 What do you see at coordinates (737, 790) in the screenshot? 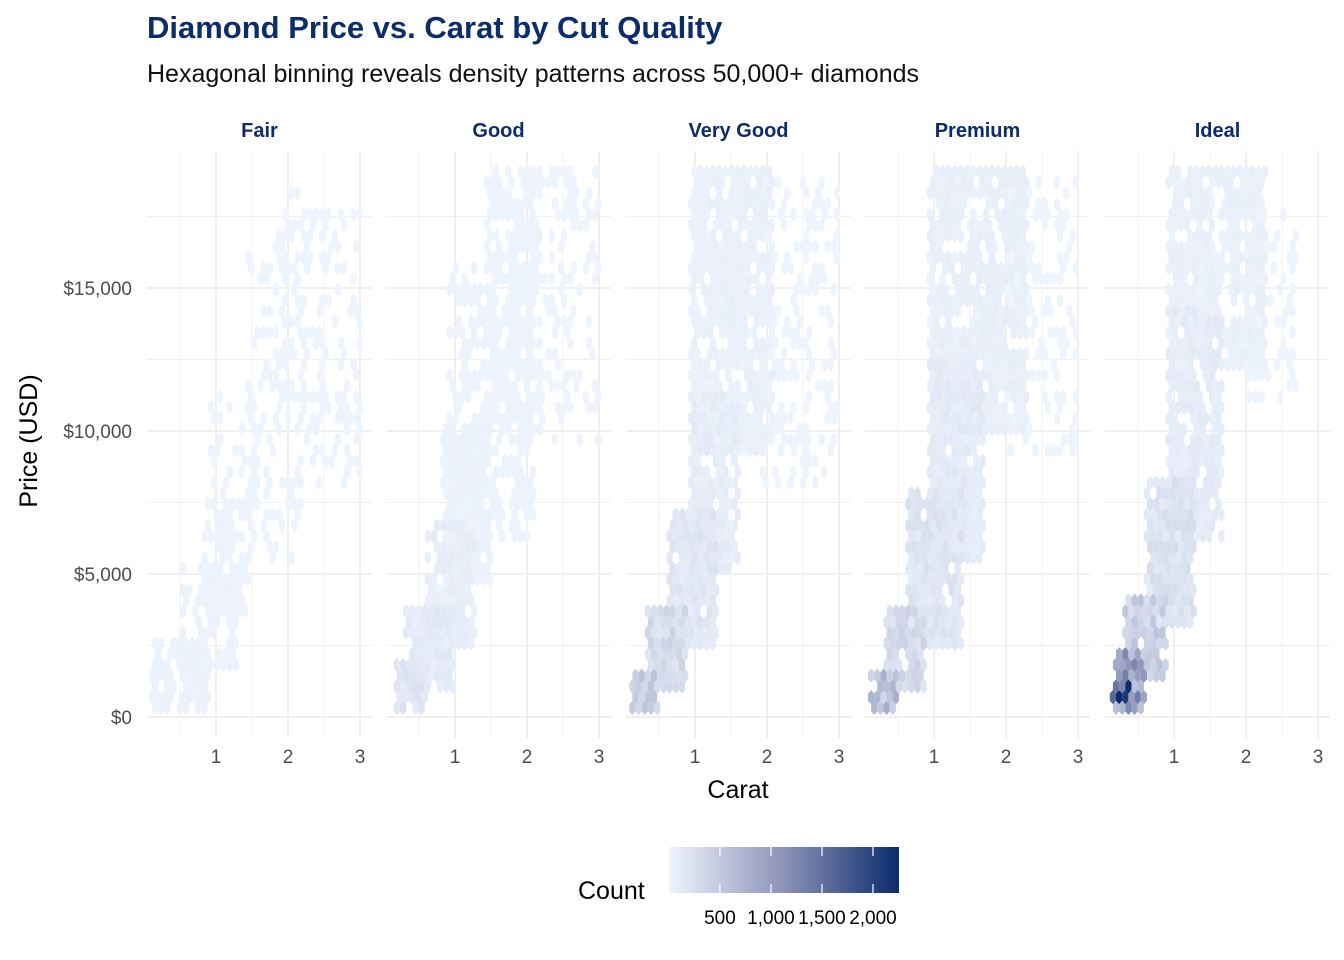
I see `x-axis-title: Carat` at bounding box center [737, 790].